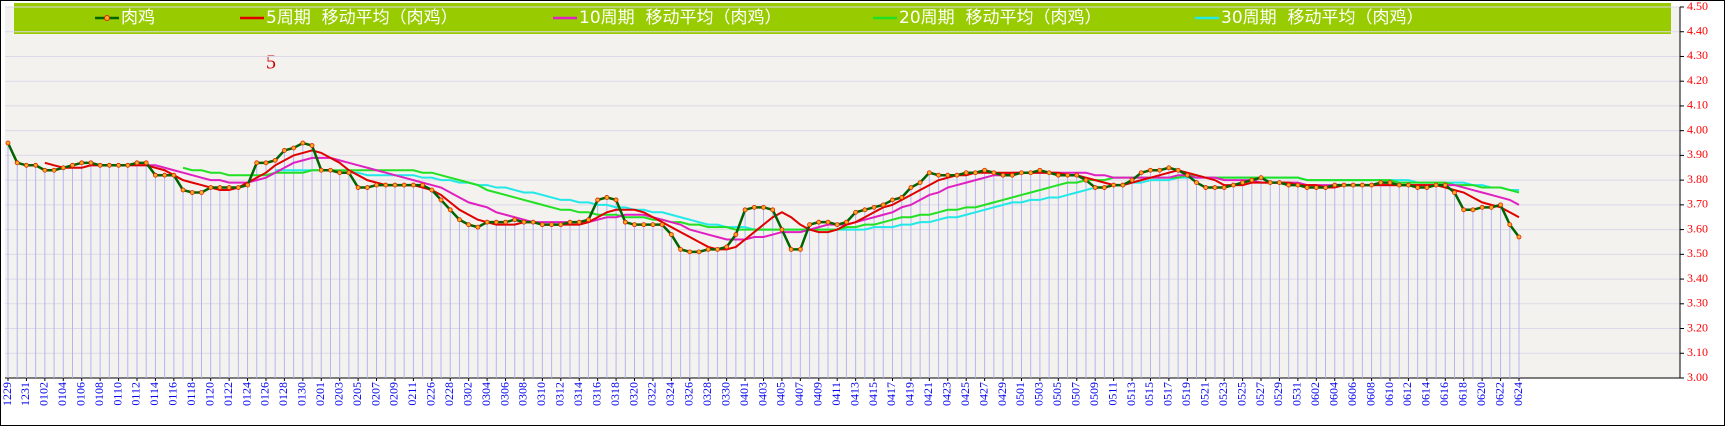  What do you see at coordinates (1352, 394) in the screenshot?
I see `x-tick-label: 0606` at bounding box center [1352, 394].